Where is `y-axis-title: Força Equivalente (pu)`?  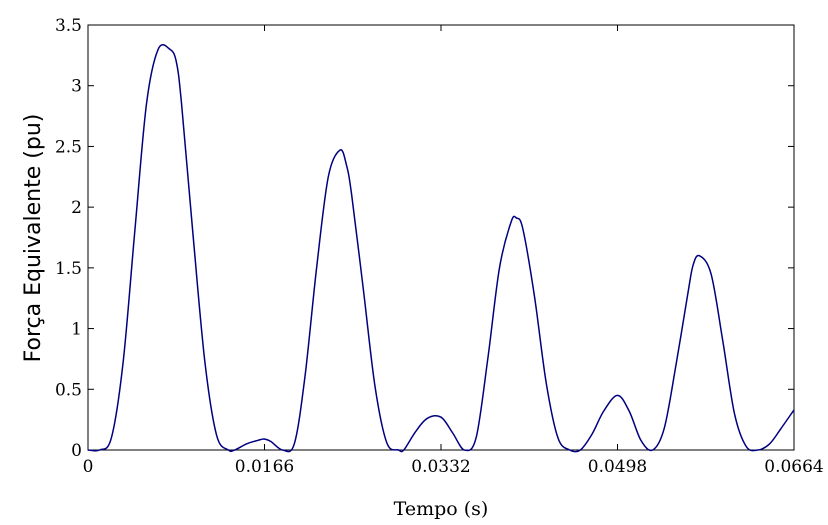
y-axis-title: Força Equivalente (pu) is located at coordinates (33, 238).